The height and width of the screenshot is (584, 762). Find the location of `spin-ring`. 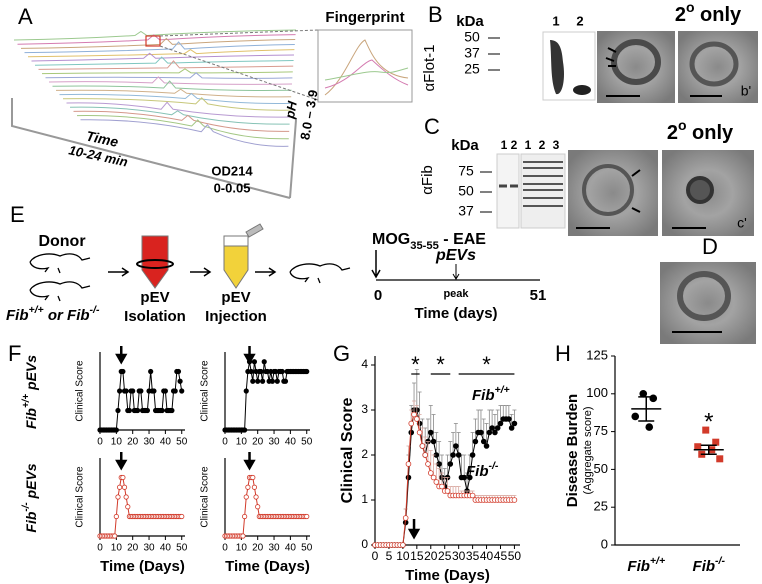

spin-ring is located at coordinates (155, 264).